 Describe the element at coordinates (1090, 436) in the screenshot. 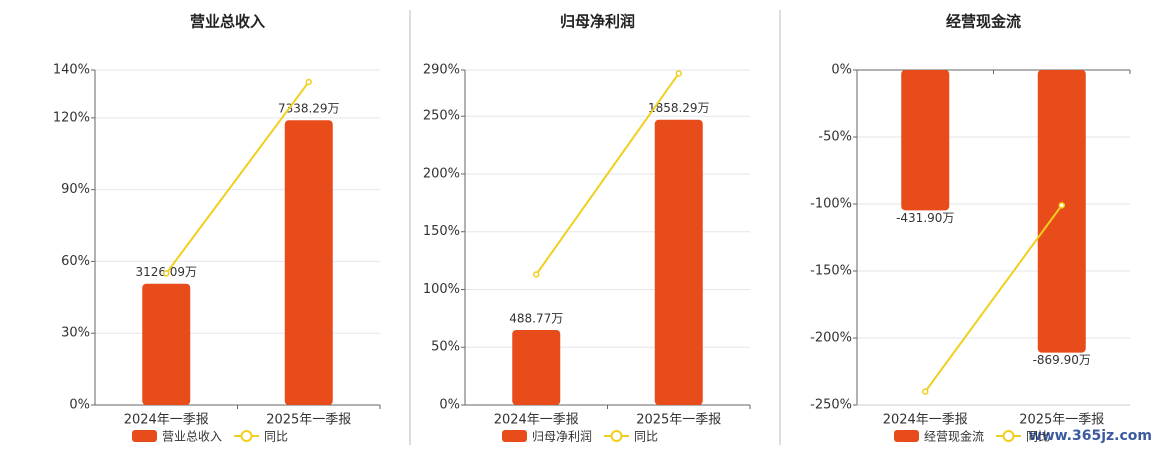

I see `watermark: www.365jz.com` at that location.